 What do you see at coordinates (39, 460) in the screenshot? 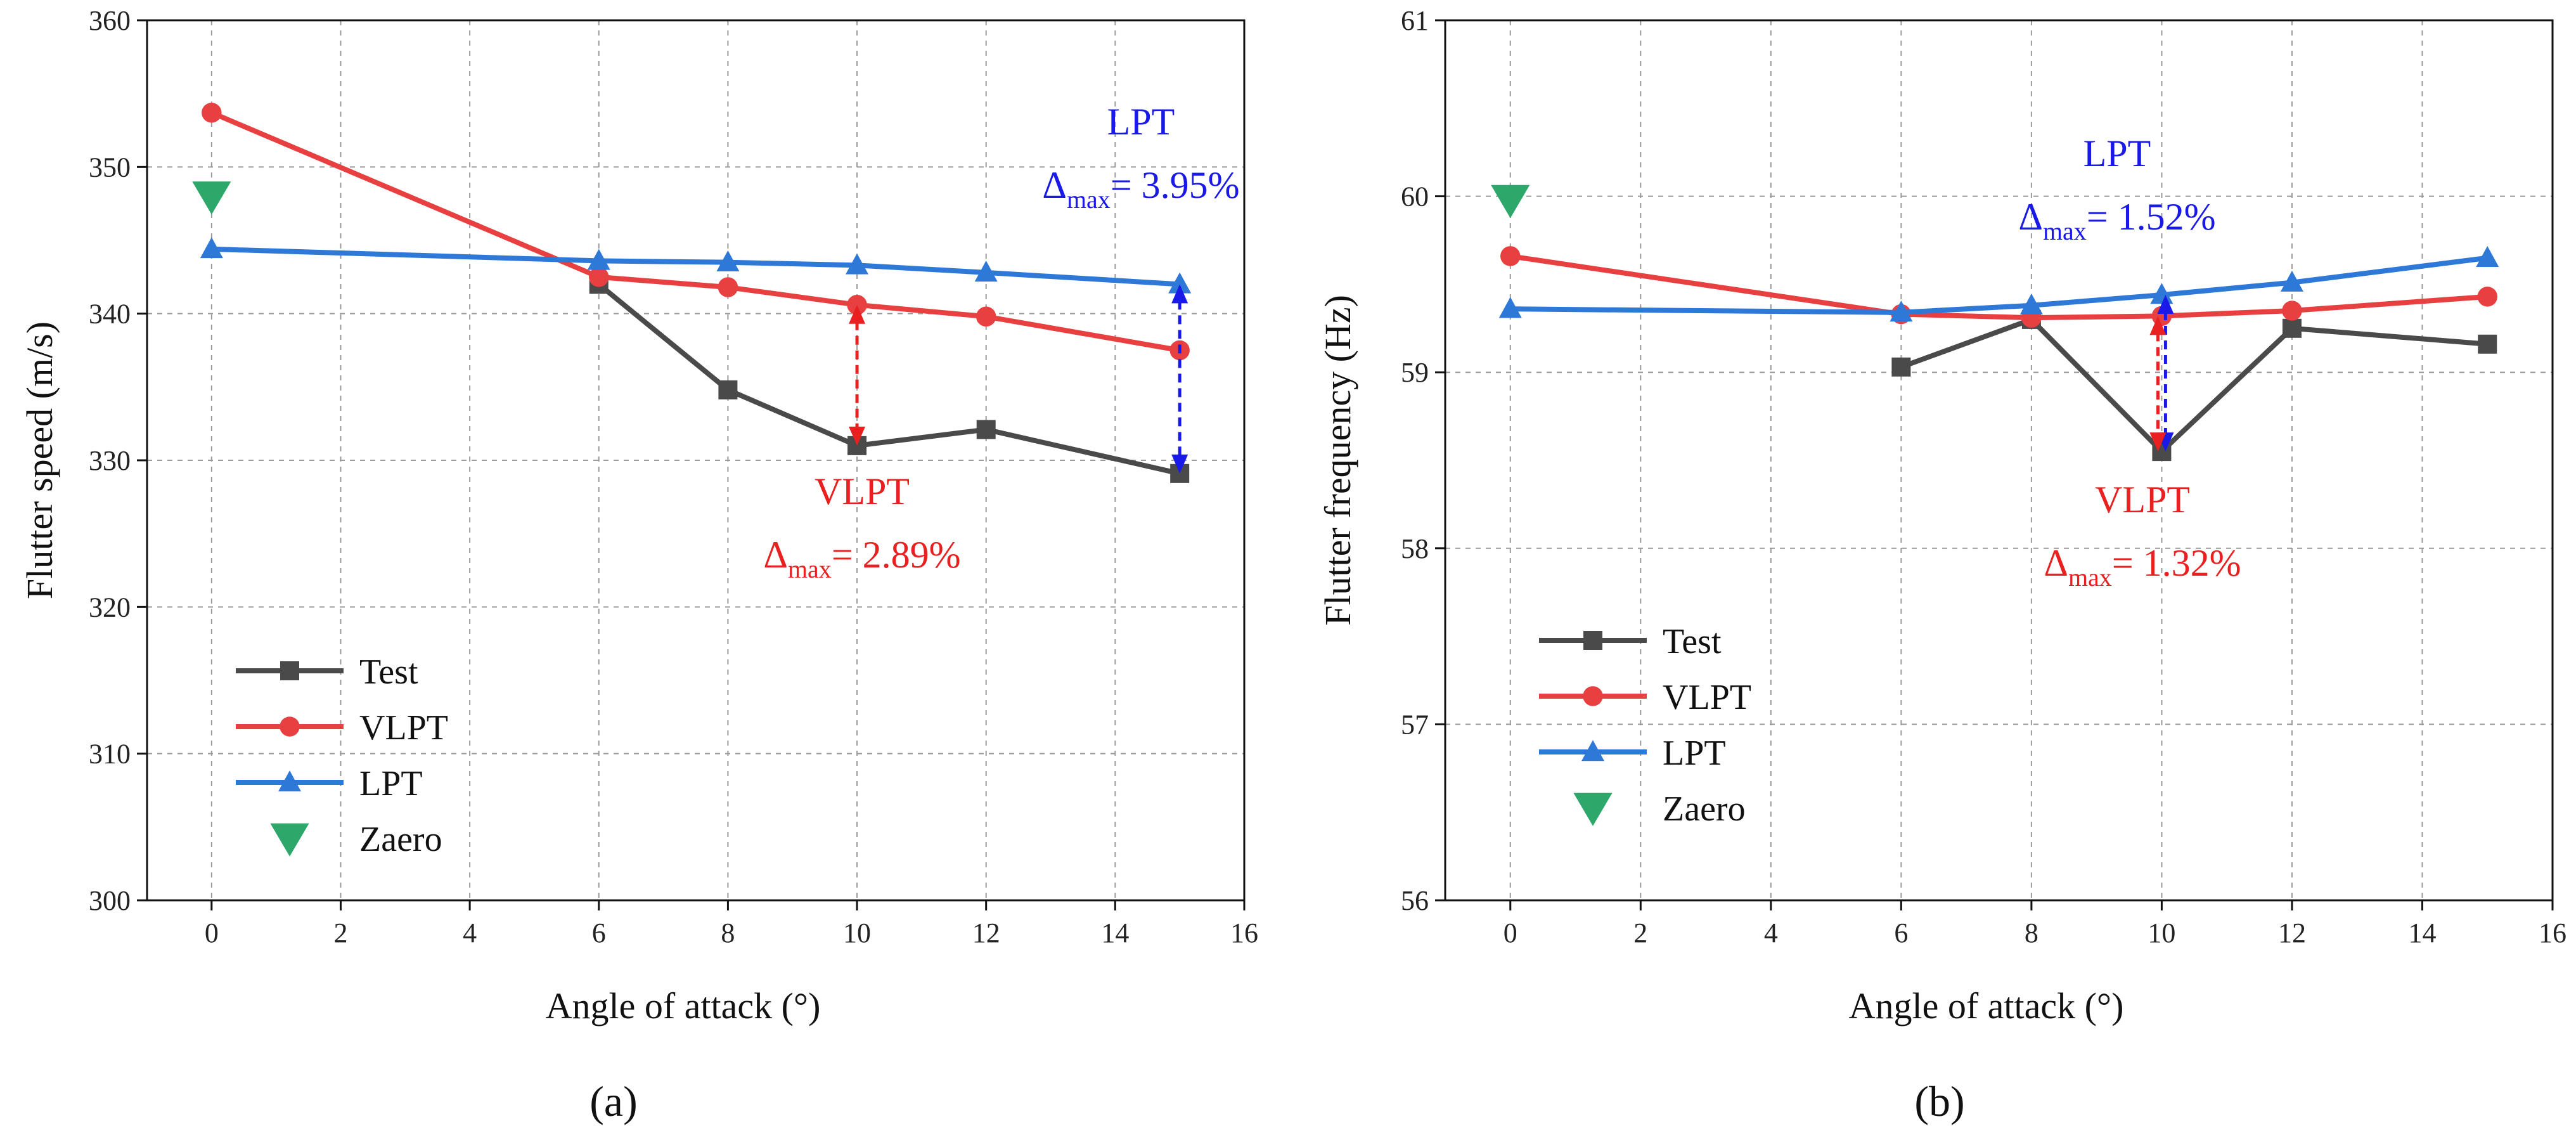
I see `y-axis-label: Flutter speed (m/s)` at bounding box center [39, 460].